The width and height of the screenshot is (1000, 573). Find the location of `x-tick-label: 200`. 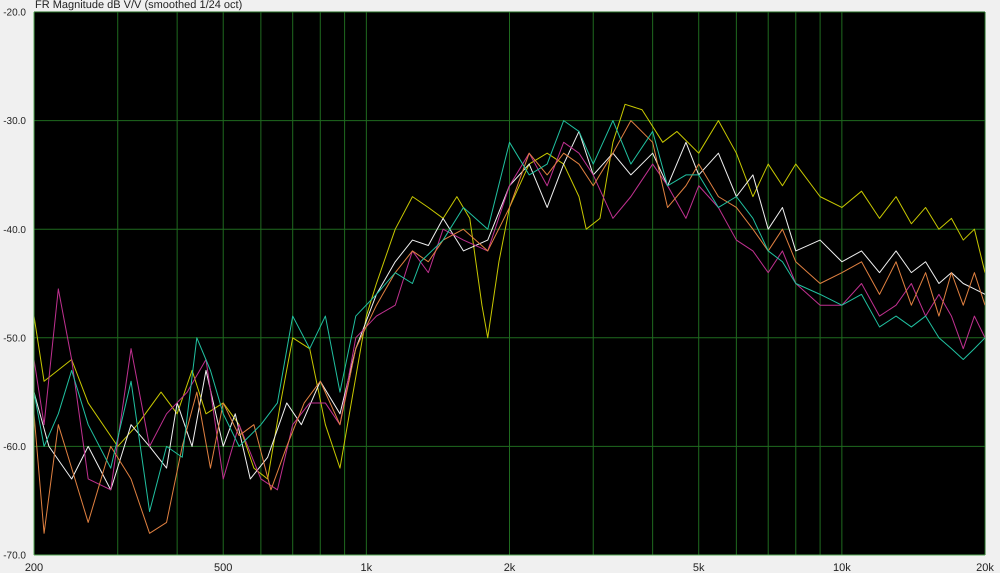

x-tick-label: 200 is located at coordinates (34, 567).